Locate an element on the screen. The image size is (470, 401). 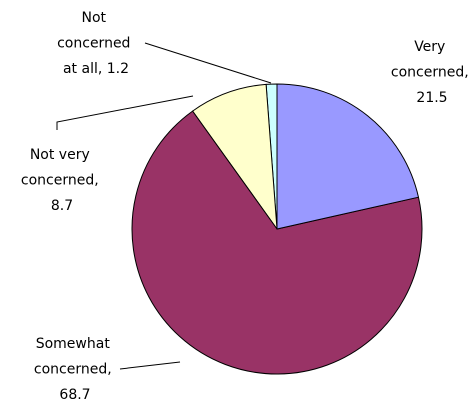
data-label-line: concerned is located at coordinates (96, 44).